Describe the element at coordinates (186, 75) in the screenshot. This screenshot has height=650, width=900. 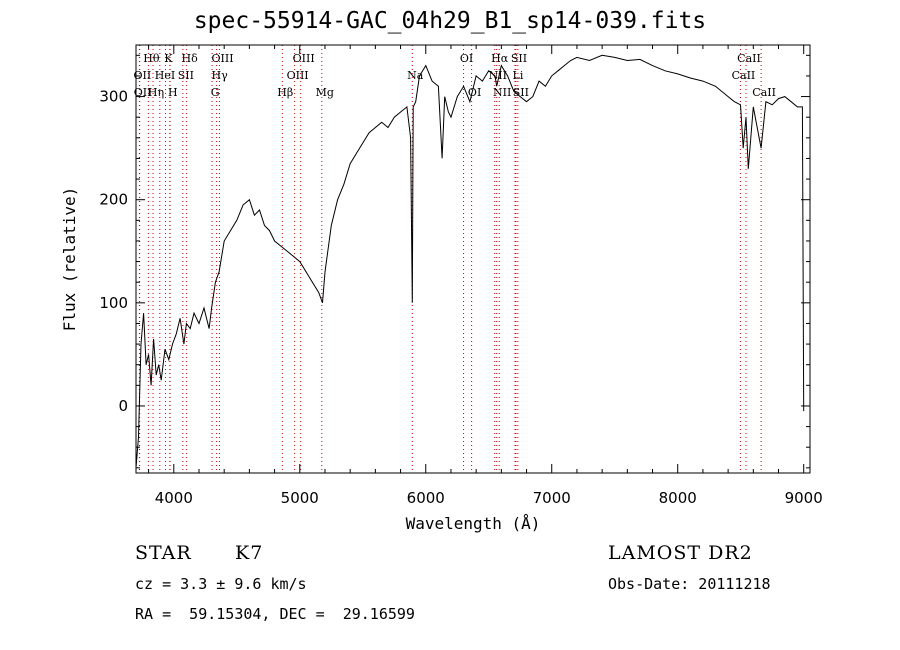
I see `line-label-12: SII` at that location.